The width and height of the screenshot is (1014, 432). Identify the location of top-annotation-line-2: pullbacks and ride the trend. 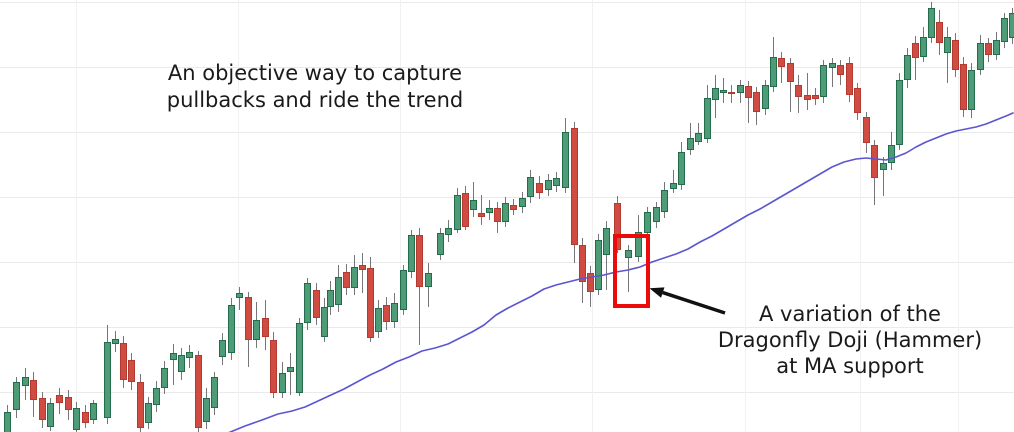
(315, 100).